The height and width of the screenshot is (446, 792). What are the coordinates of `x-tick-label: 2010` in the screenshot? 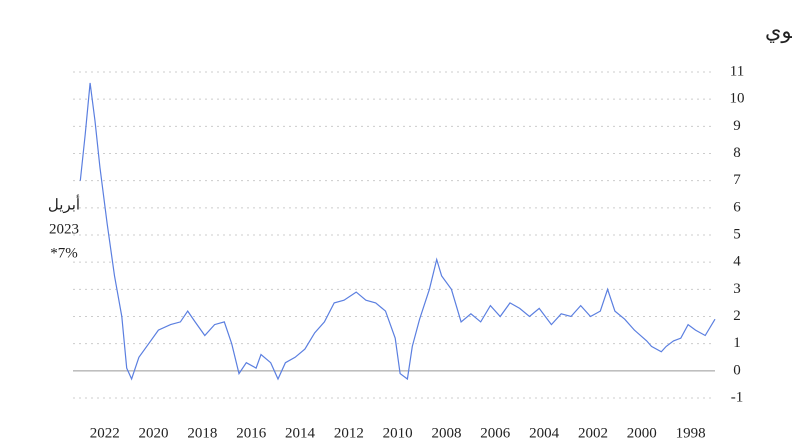 It's located at (398, 433).